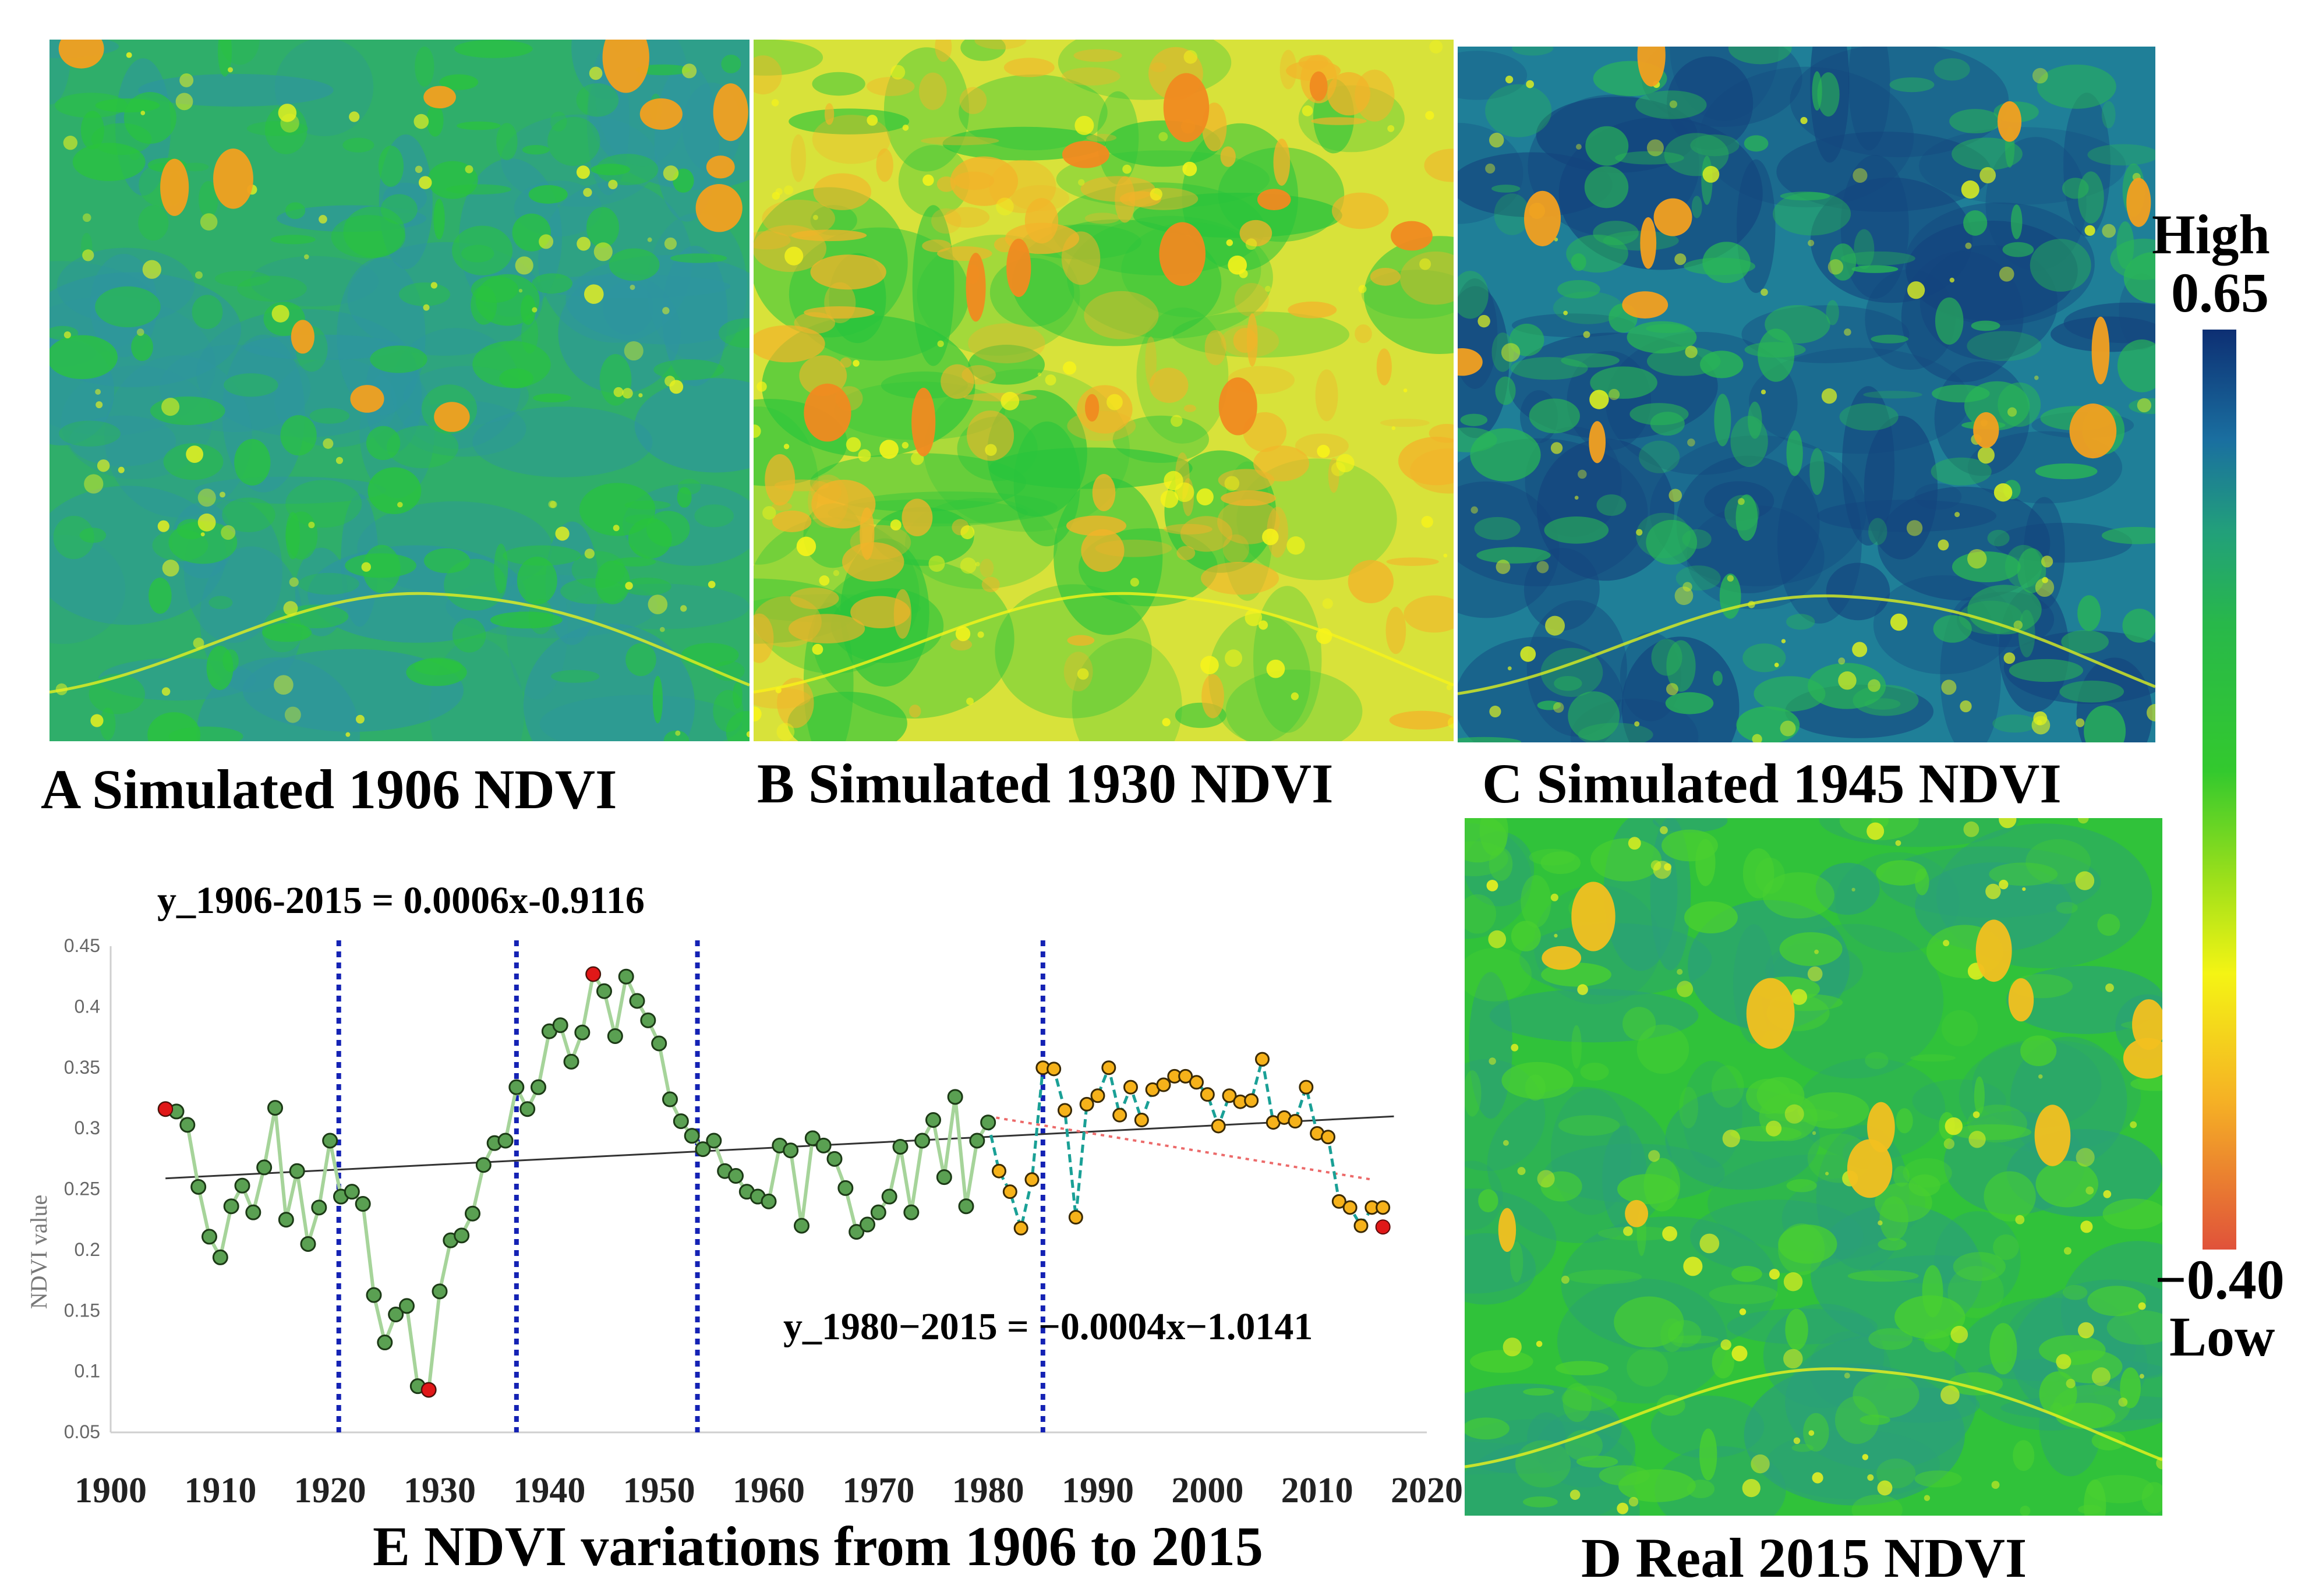 This screenshot has width=2319, height=1596. I want to click on x-tick-label: 1990, so click(1098, 1490).